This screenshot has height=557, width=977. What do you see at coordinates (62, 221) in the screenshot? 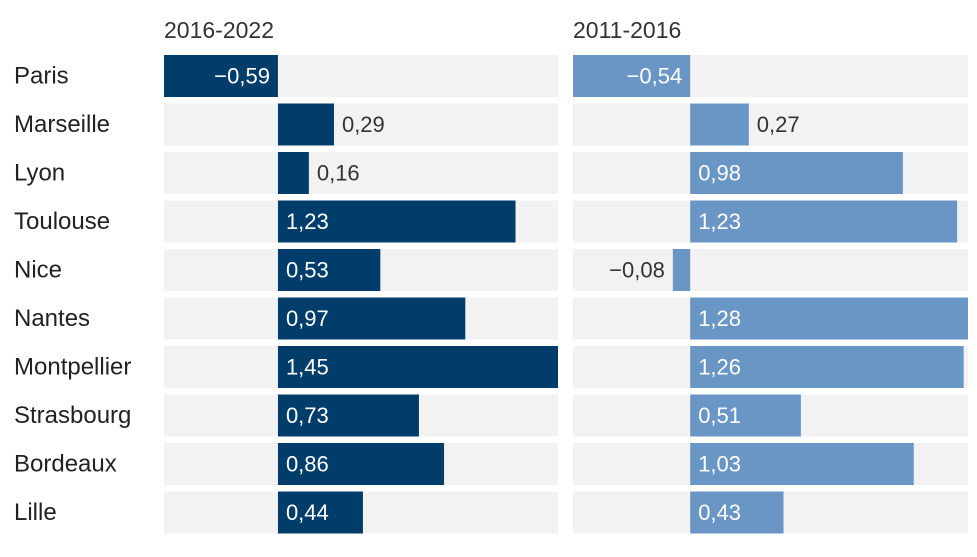
I see `category-label-toulouse: Toulouse` at bounding box center [62, 221].